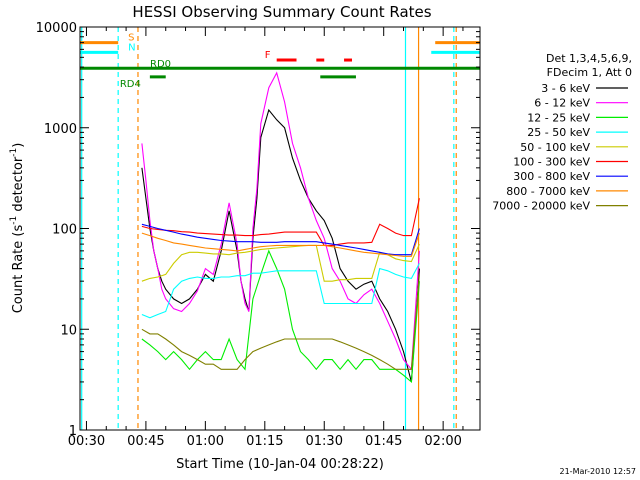  Describe the element at coordinates (551, 162) in the screenshot. I see `legend-label-100-300-kev: 100 - 300 keV` at that location.